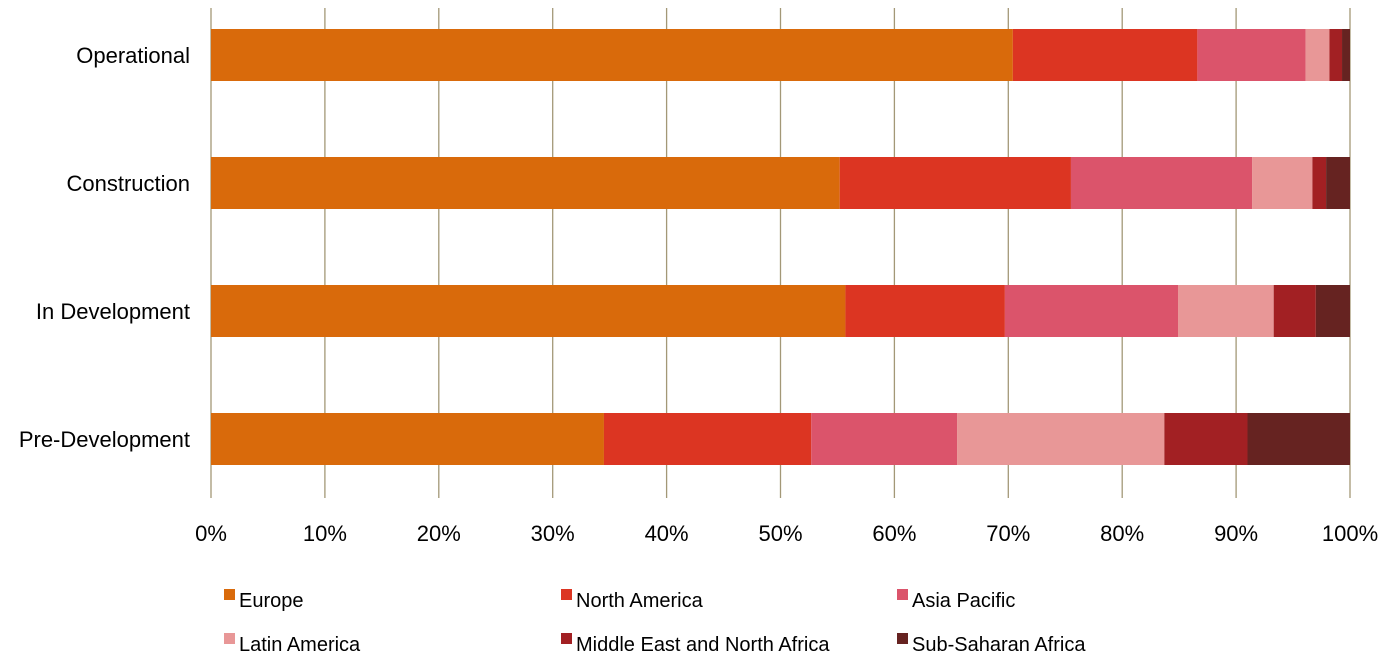 This screenshot has height=653, width=1382. I want to click on x-tick-label: 30%, so click(553, 533).